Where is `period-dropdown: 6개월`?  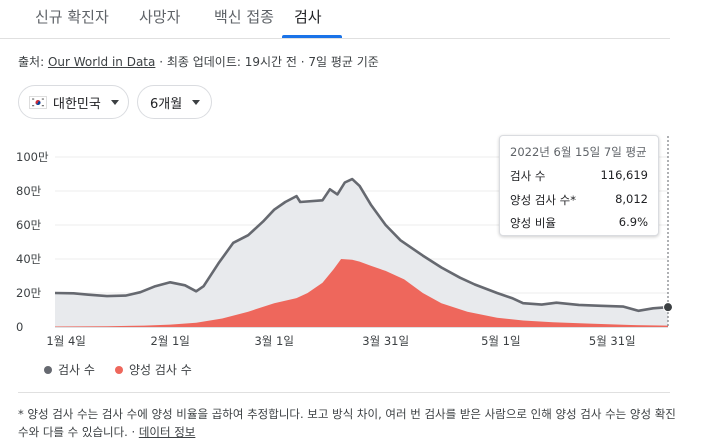 period-dropdown: 6개월 is located at coordinates (174, 102).